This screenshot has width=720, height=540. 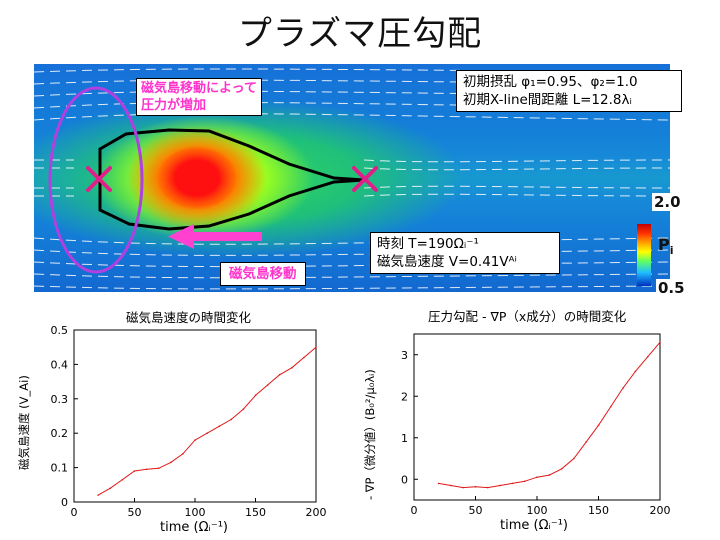 I want to click on gradient-chart-title: 圧力勾配 - ∇P（x成分）の時間変化, so click(x=527, y=316).